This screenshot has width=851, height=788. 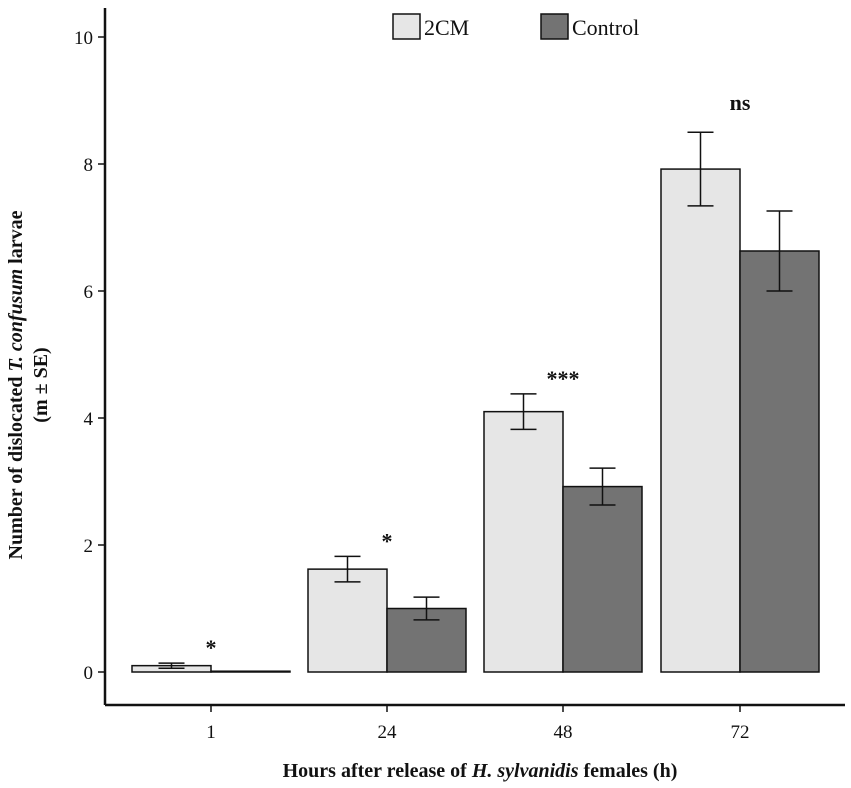 I want to click on y-tick-label-8: 8, so click(x=89, y=165).